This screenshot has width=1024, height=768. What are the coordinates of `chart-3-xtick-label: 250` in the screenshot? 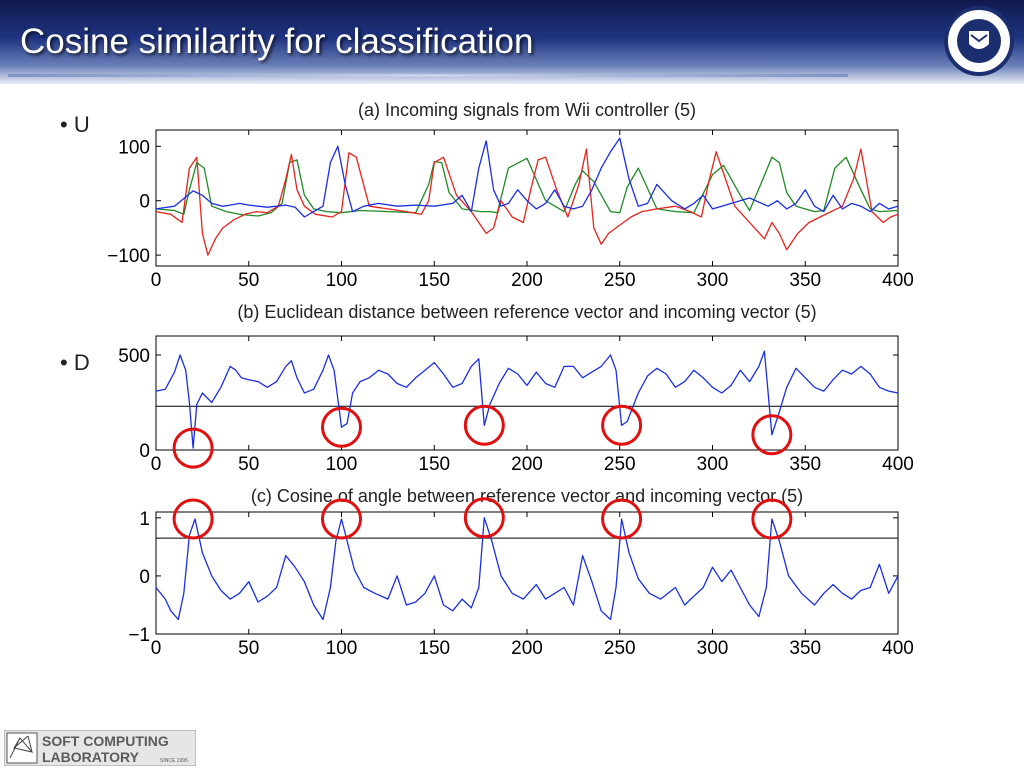 It's located at (620, 648).